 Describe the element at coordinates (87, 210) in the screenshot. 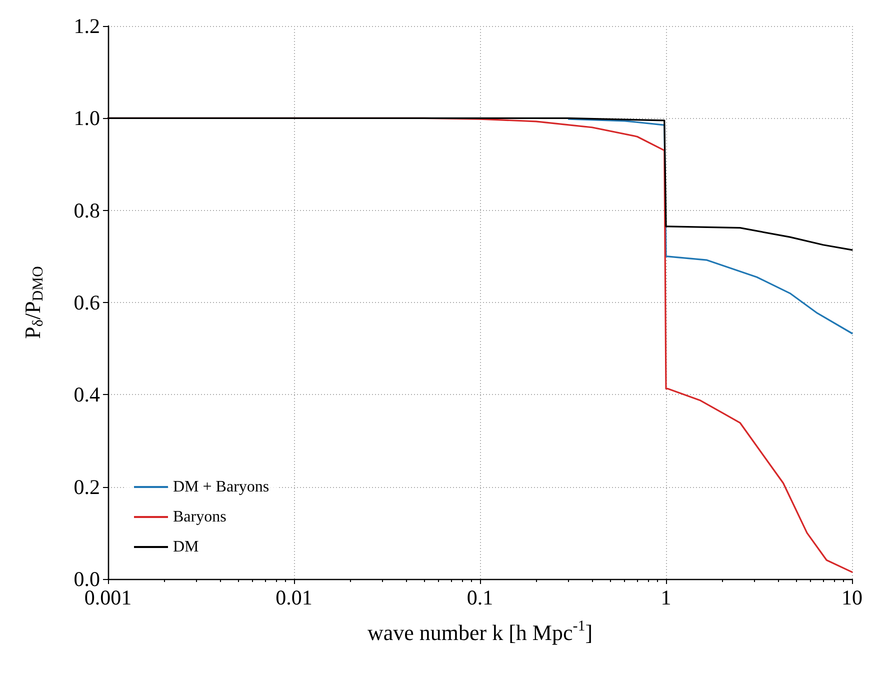

I see `y-tick-label: 0.8` at that location.